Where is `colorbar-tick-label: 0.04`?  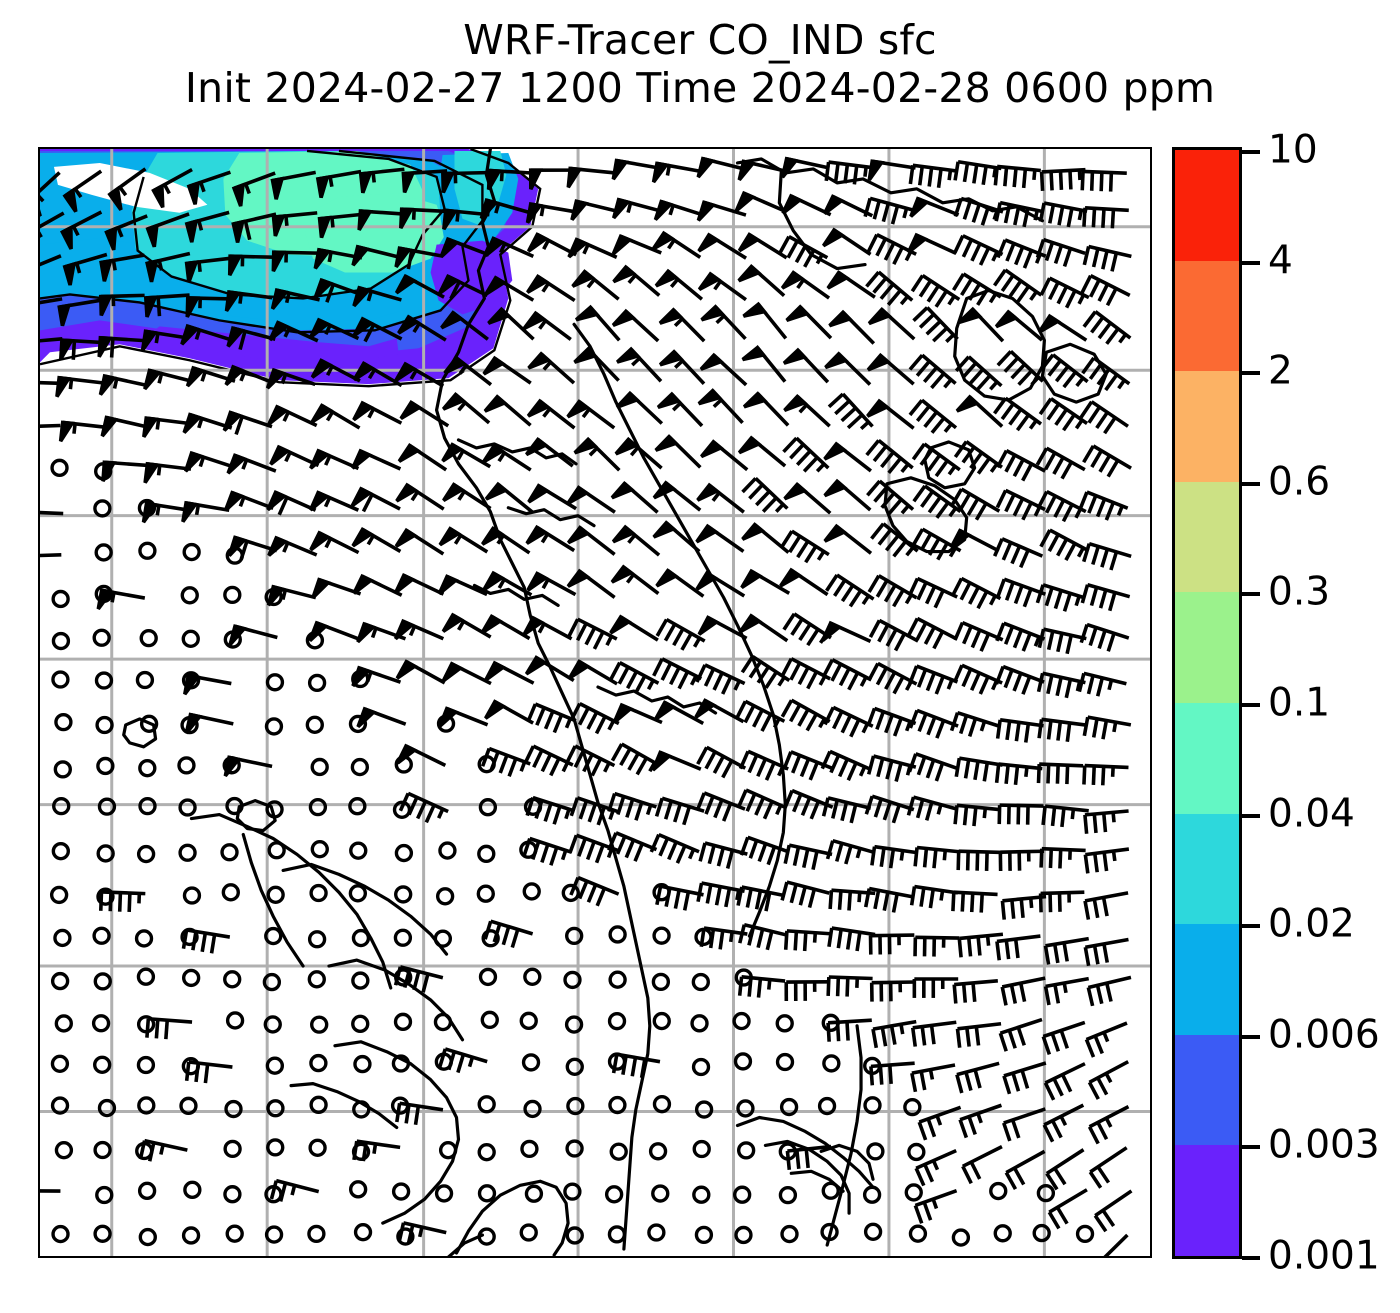 colorbar-tick-label: 0.04 is located at coordinates (1311, 814).